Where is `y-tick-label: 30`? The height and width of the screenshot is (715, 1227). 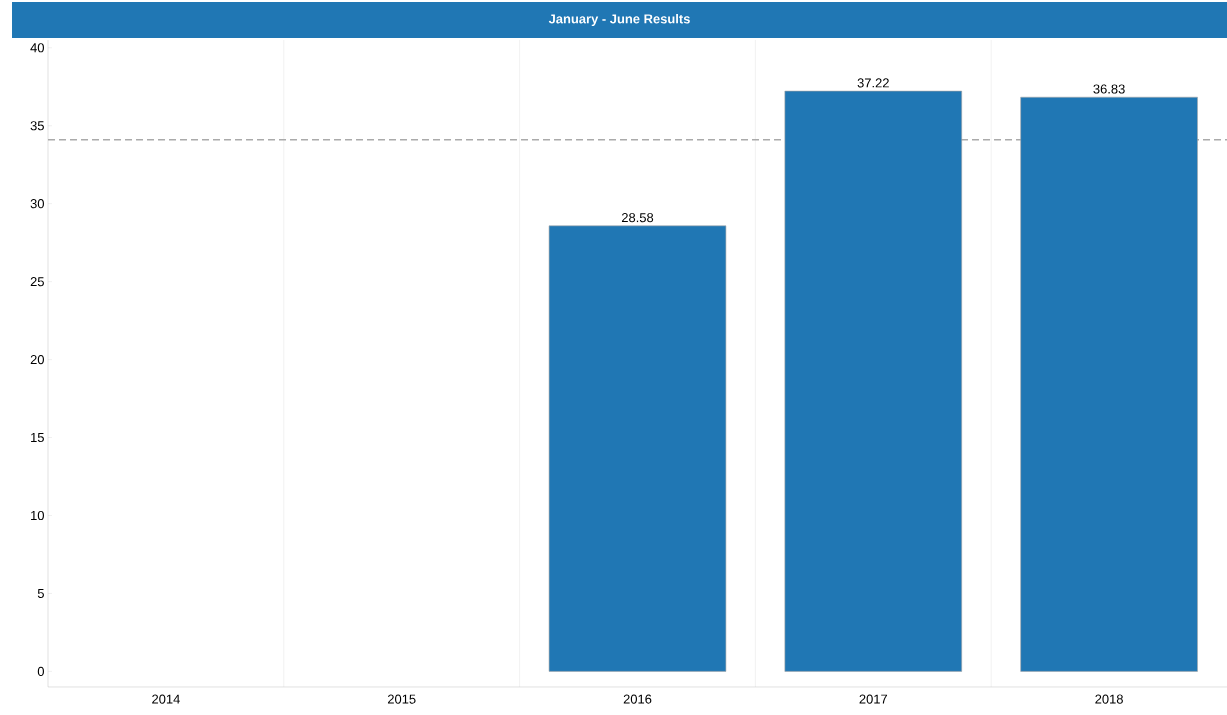 y-tick-label: 30 is located at coordinates (37, 204).